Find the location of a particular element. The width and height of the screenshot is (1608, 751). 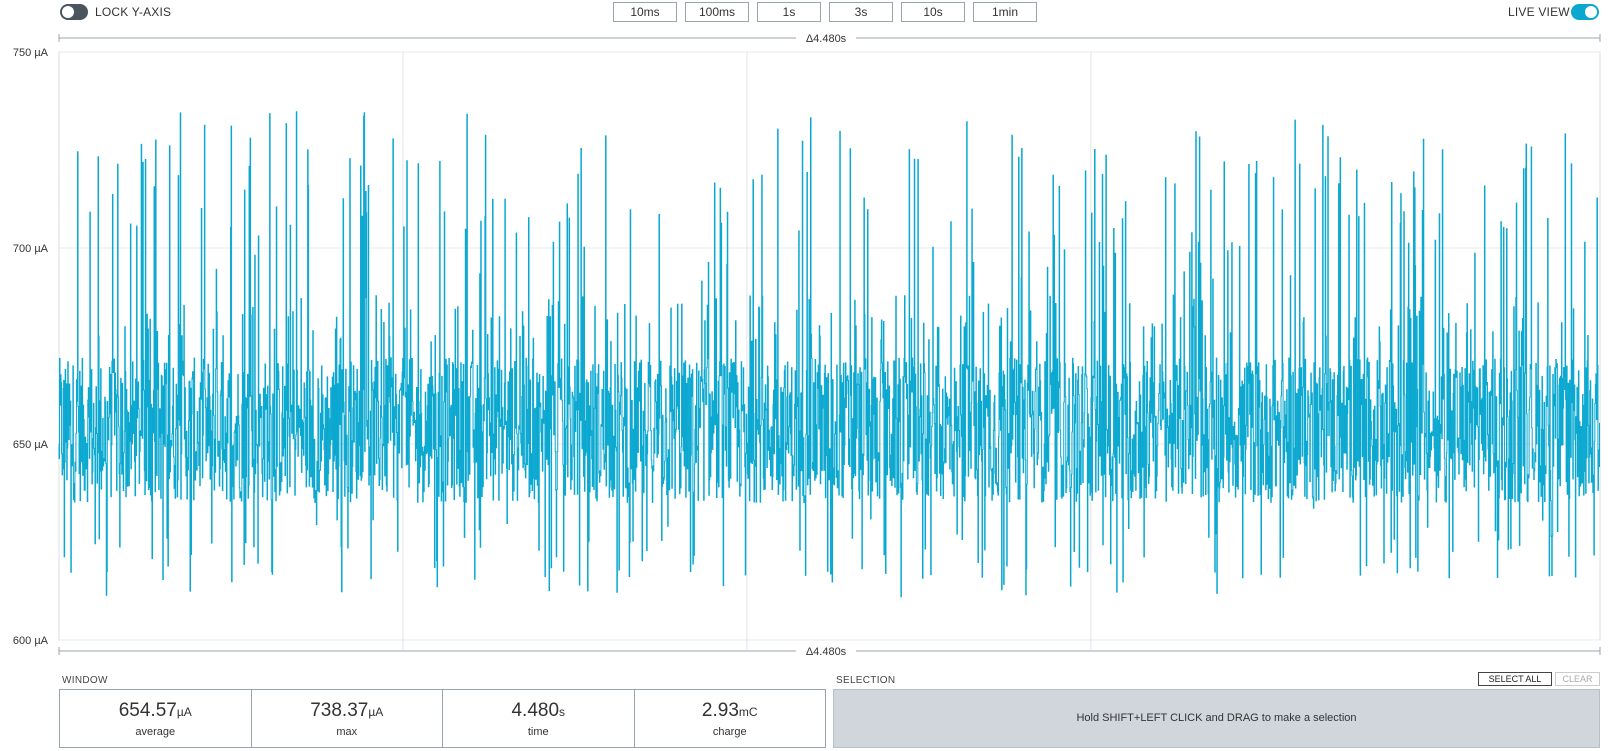

stat-average: 654.57µA average is located at coordinates (156, 718).